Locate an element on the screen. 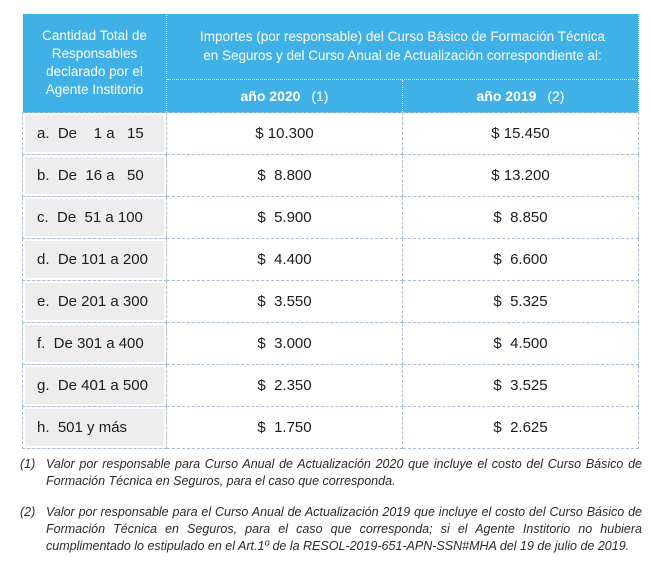 The height and width of the screenshot is (562, 662). amount-2020-cell: $ 10.300 is located at coordinates (284, 133).